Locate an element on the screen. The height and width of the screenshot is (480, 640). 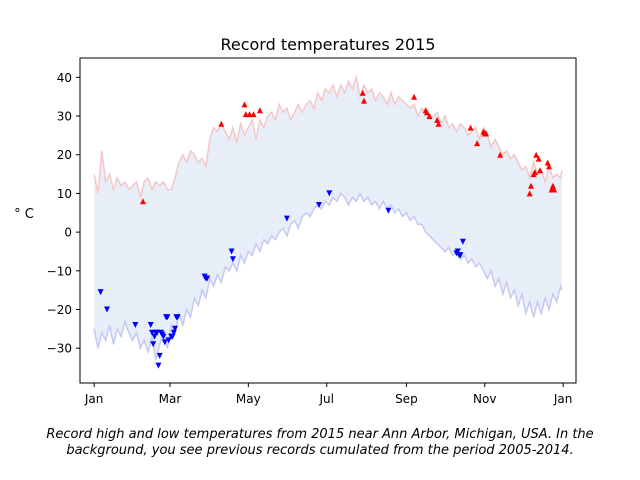
y-tick-label: 10 is located at coordinates (64, 194).